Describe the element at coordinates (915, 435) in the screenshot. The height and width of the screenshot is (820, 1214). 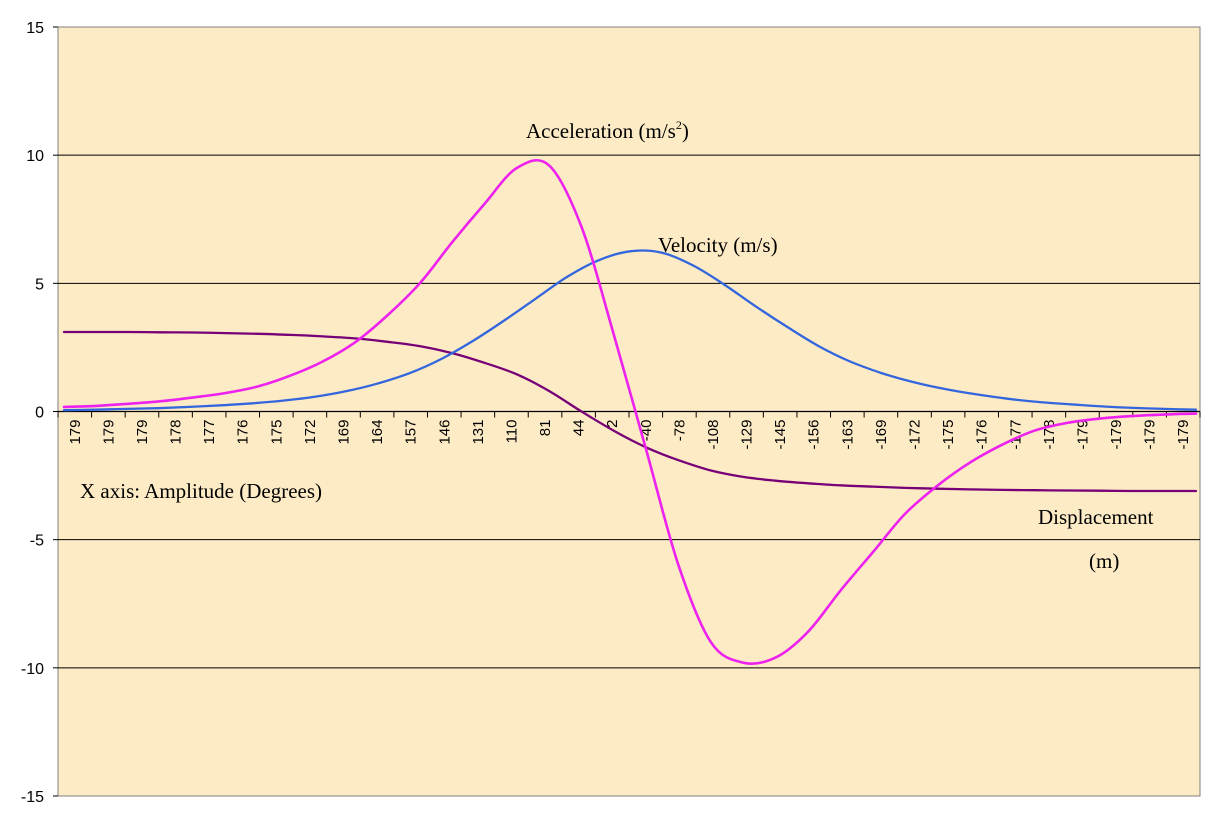
I see `x-tick-label: -172` at that location.